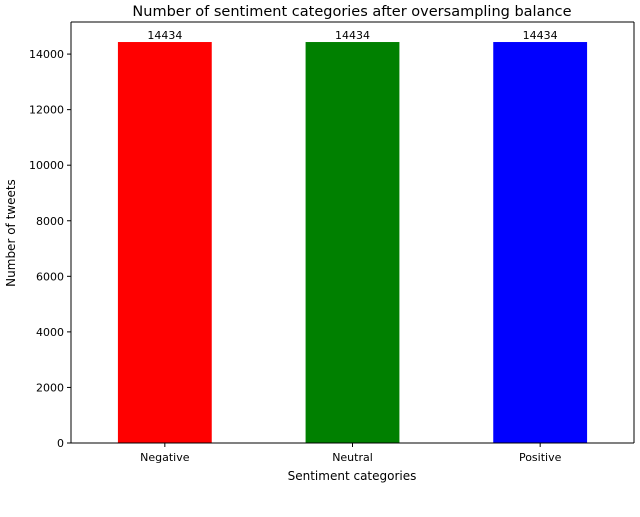 This screenshot has height=517, width=640. I want to click on y-tick-label: 4000, so click(50, 332).